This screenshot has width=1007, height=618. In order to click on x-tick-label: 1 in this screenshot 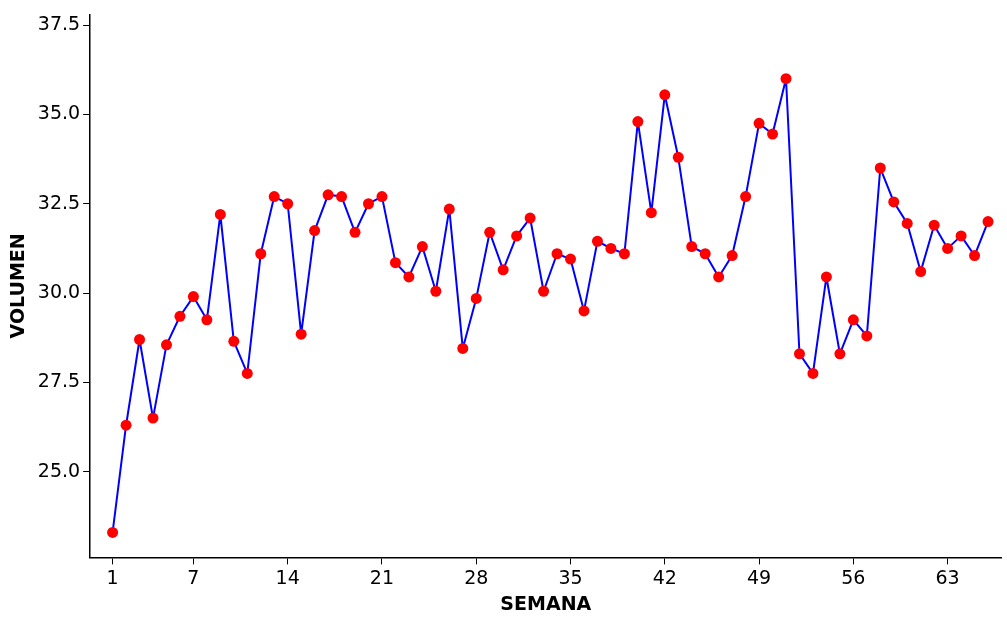, I will do `click(112, 576)`.